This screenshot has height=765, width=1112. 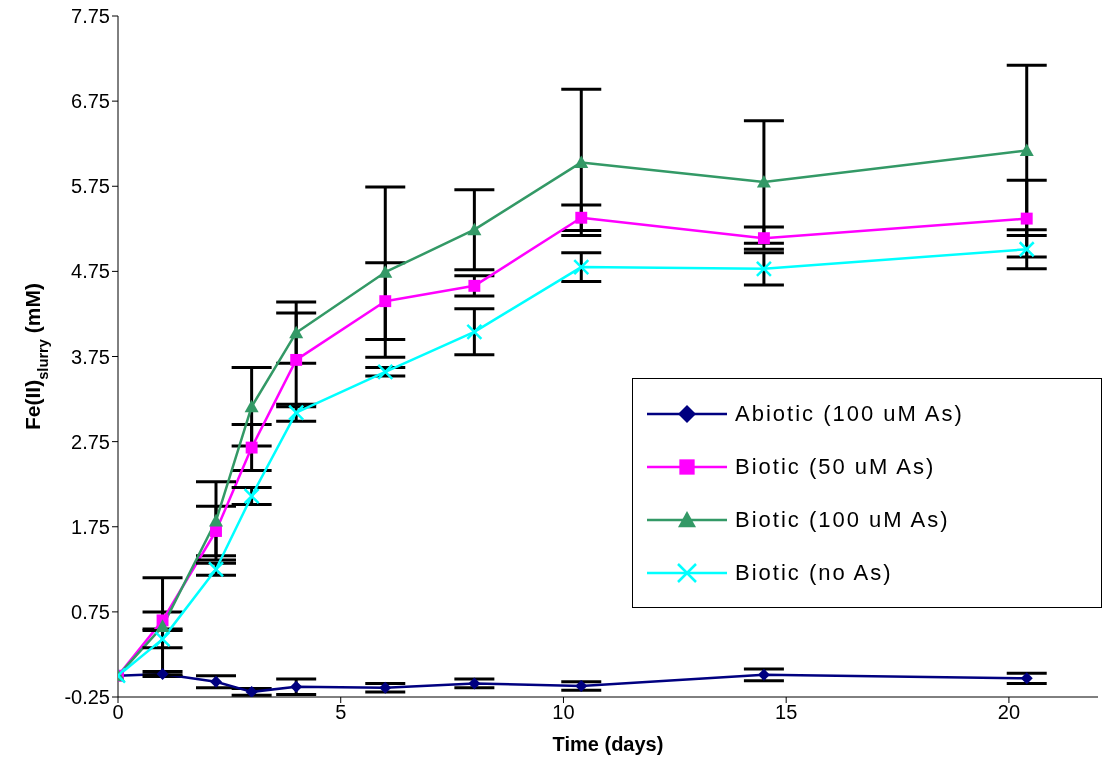 I want to click on y-tick-label: 5.75, so click(x=90, y=186).